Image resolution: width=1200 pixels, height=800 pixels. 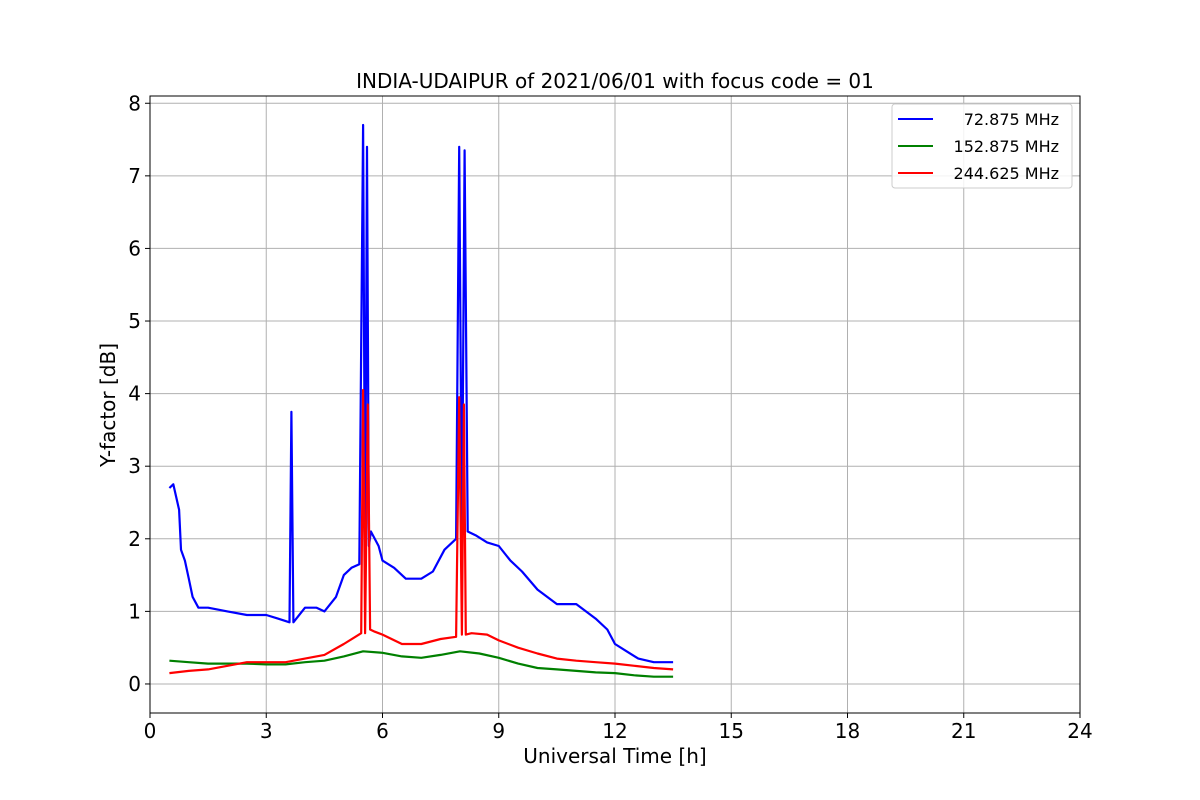 What do you see at coordinates (134, 466) in the screenshot?
I see `y-tick-label: 3` at bounding box center [134, 466].